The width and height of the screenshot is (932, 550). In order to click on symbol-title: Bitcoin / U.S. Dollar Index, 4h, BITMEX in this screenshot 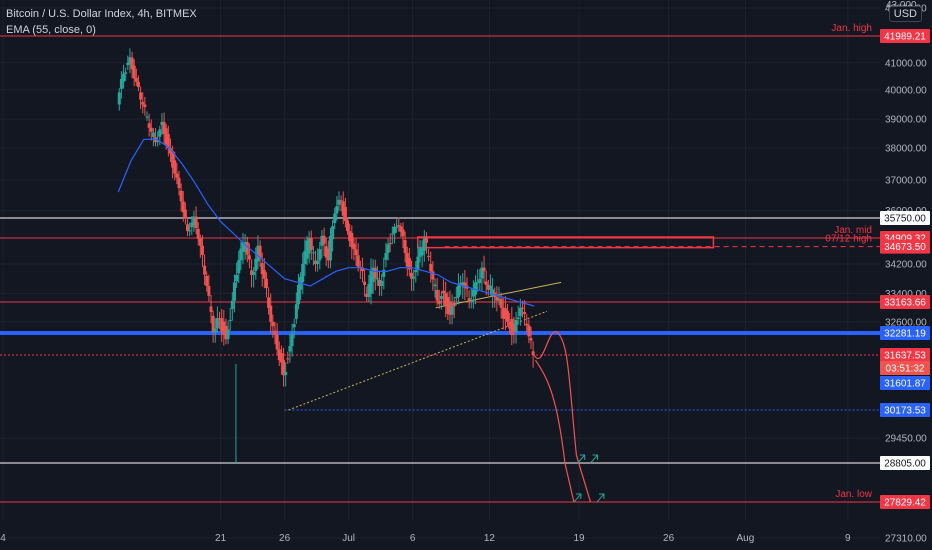, I will do `click(101, 14)`.